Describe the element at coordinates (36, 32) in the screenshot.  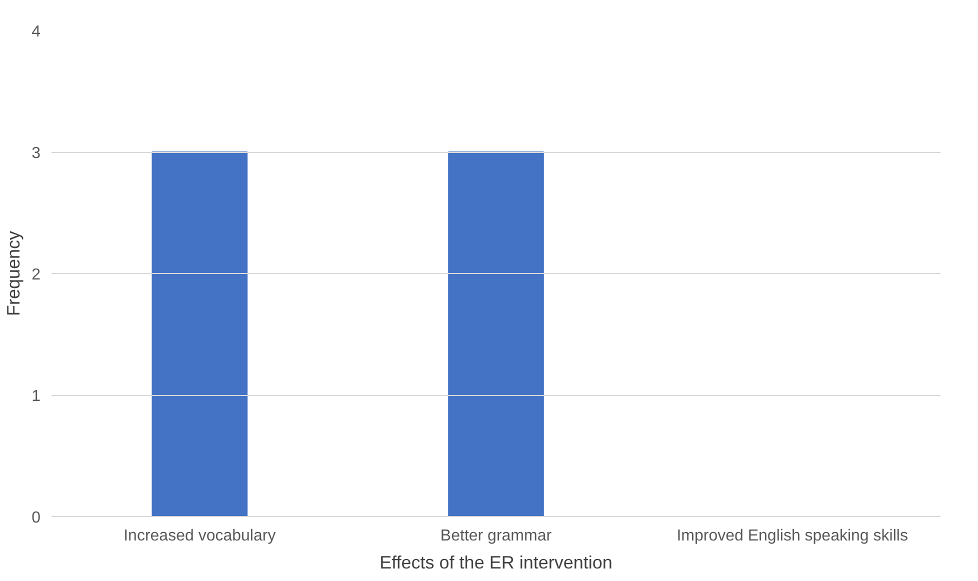
I see `y-tick-label: 4` at that location.